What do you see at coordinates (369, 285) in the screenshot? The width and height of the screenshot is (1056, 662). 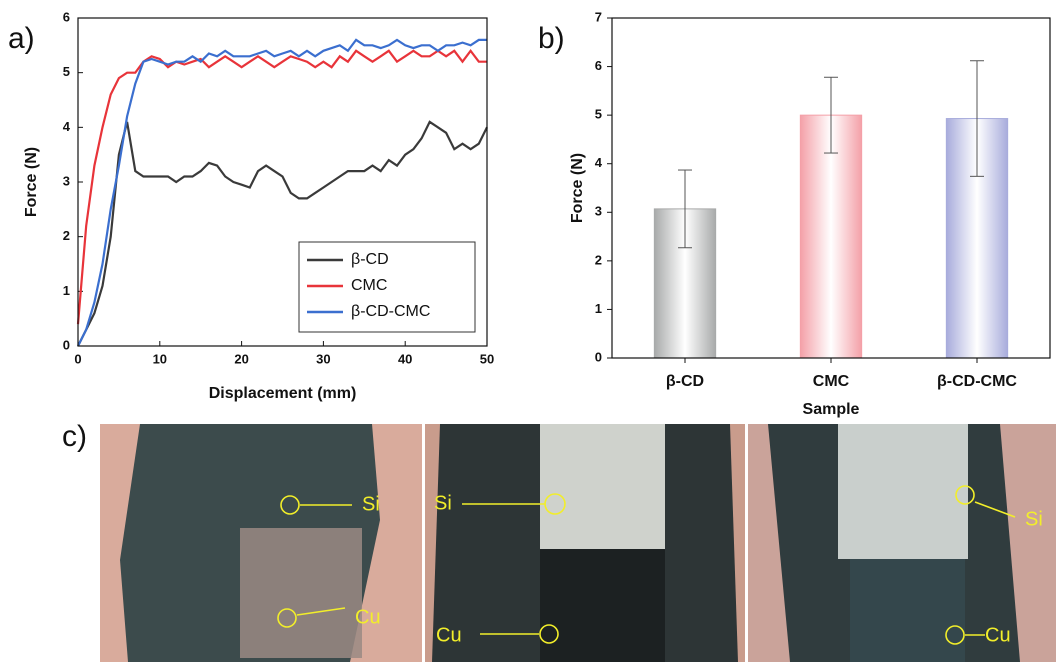 I see `legend-label: CMC` at bounding box center [369, 285].